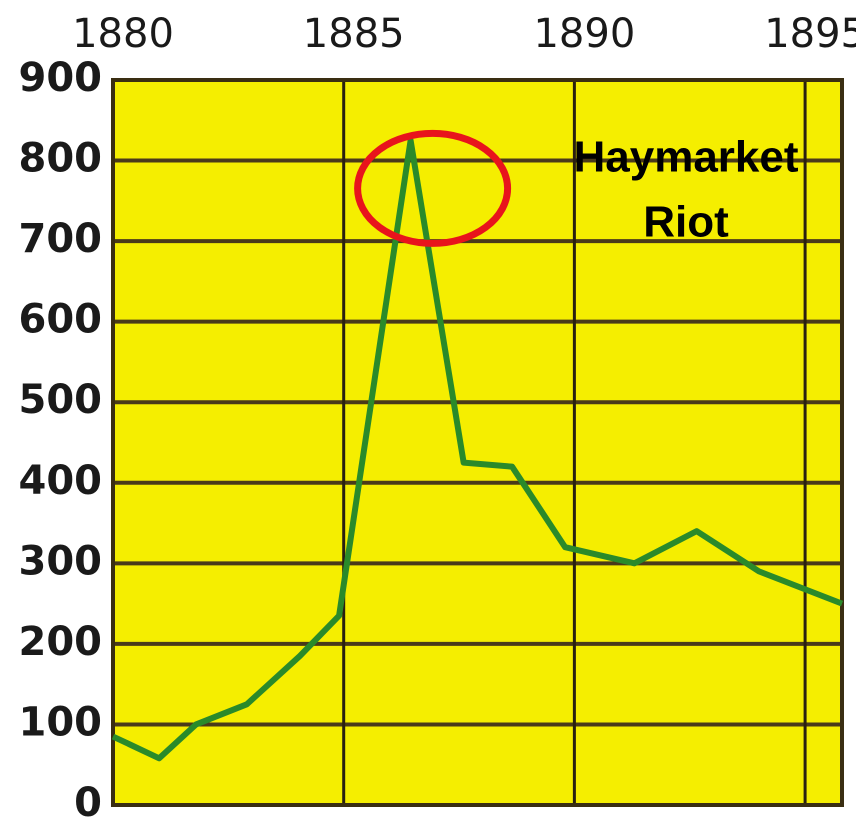  What do you see at coordinates (123, 34) in the screenshot?
I see `x-tick-label: 1880` at bounding box center [123, 34].